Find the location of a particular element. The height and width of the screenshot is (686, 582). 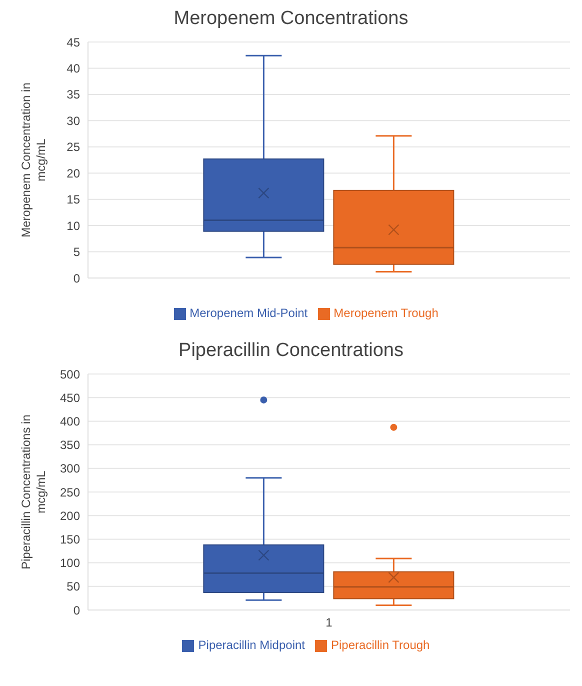

legend-label: Meropenem Mid-Point is located at coordinates (249, 313).